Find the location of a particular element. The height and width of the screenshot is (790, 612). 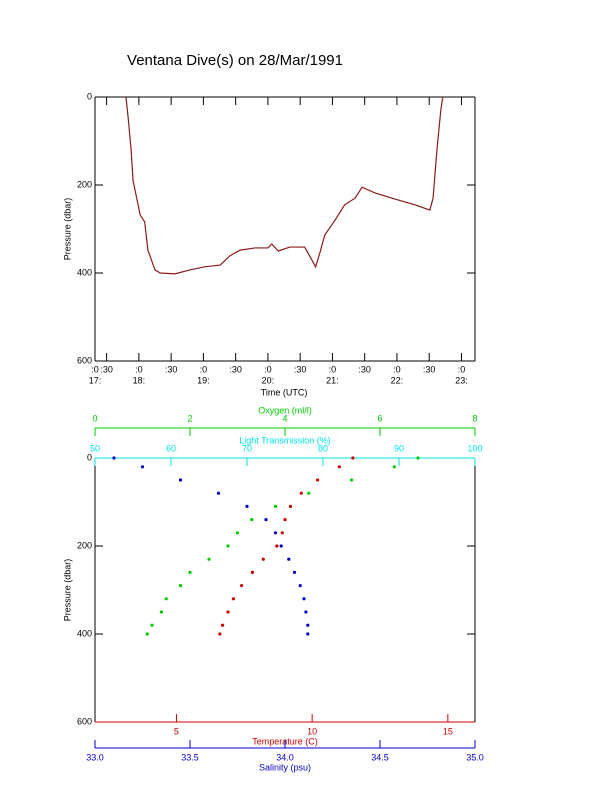

x-tick-label: 60 is located at coordinates (171, 448).